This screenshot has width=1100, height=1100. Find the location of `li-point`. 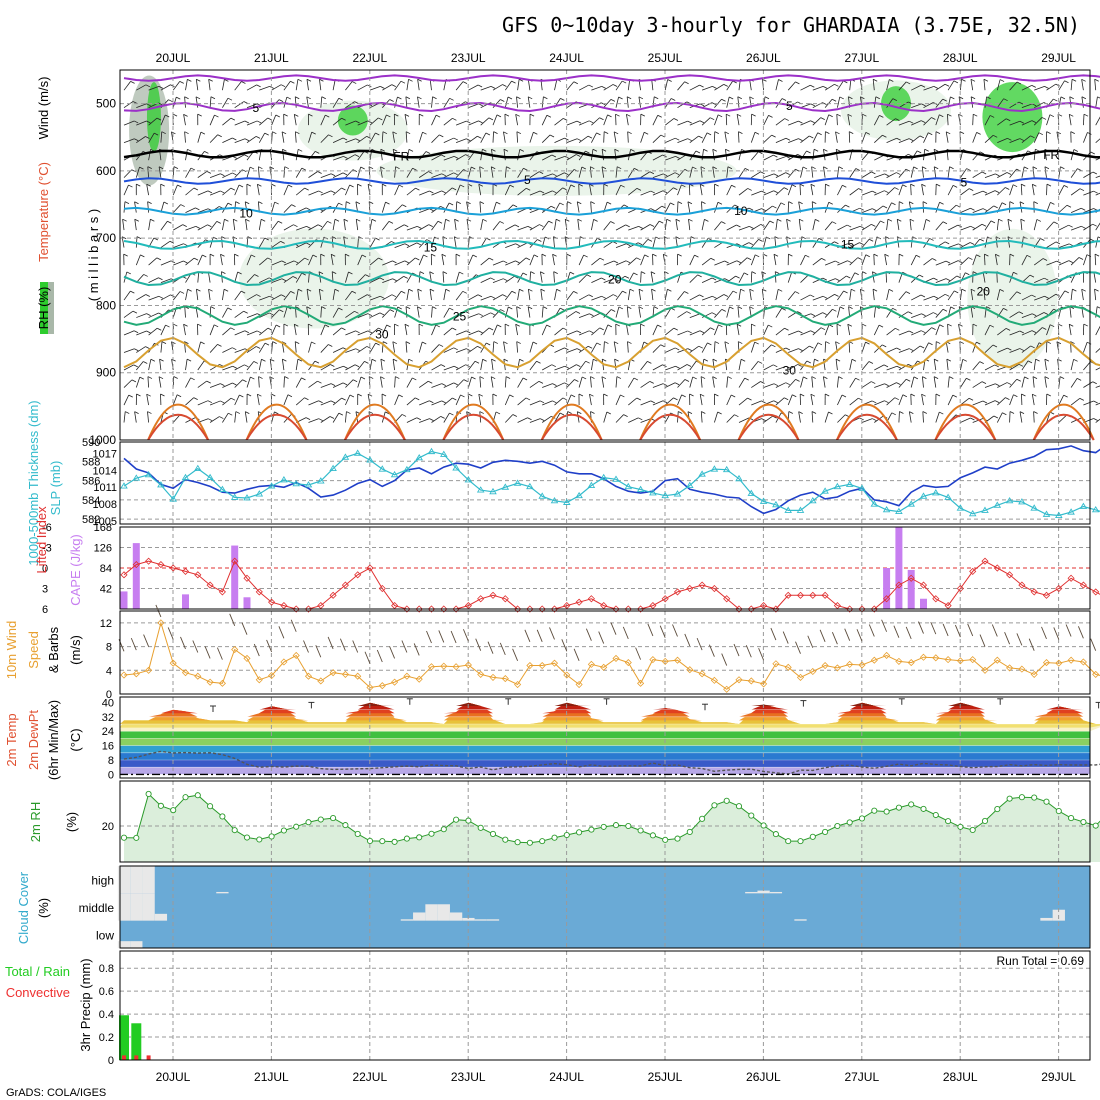

li-point is located at coordinates (727, 599).